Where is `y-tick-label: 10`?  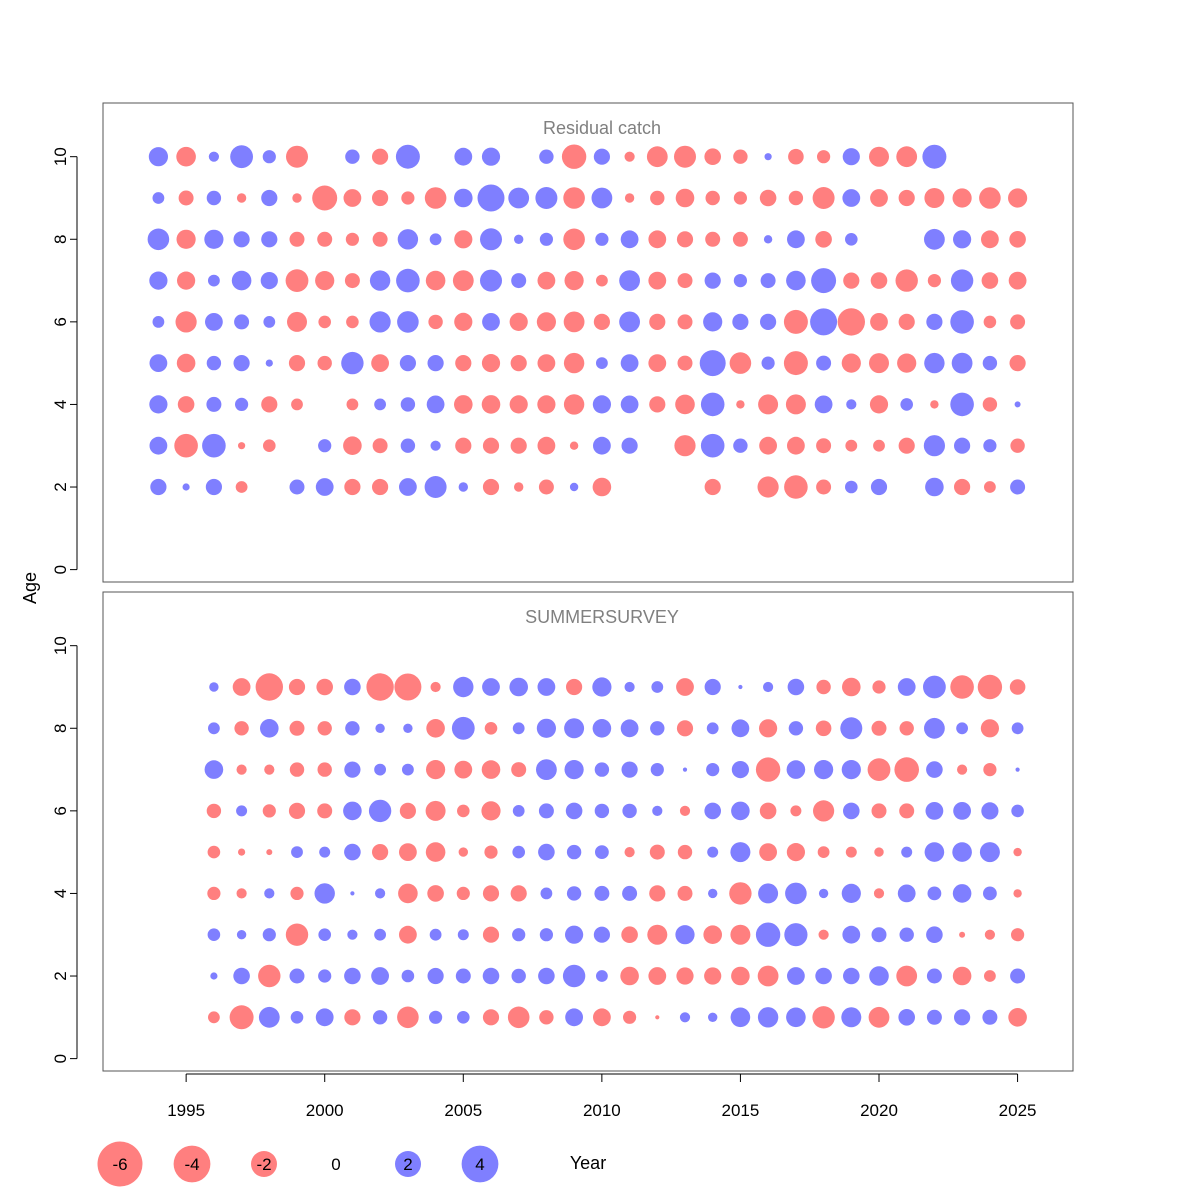 y-tick-label: 10 is located at coordinates (60, 645).